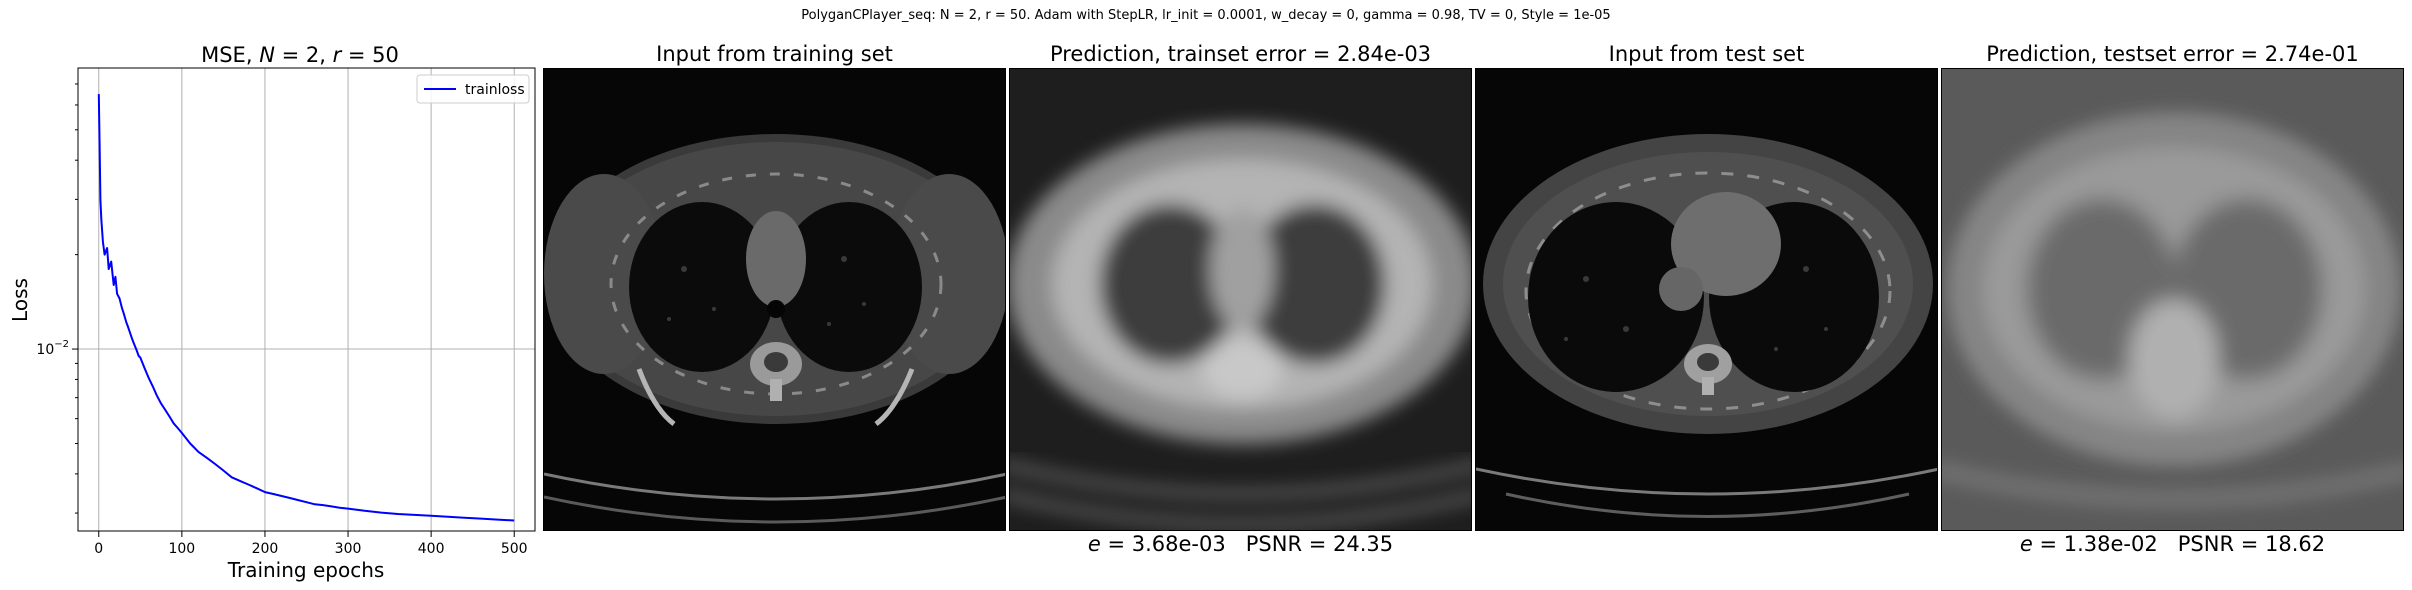 The image size is (2412, 590). Describe the element at coordinates (52, 348) in the screenshot. I see `y-tick-label: 10−2` at that location.